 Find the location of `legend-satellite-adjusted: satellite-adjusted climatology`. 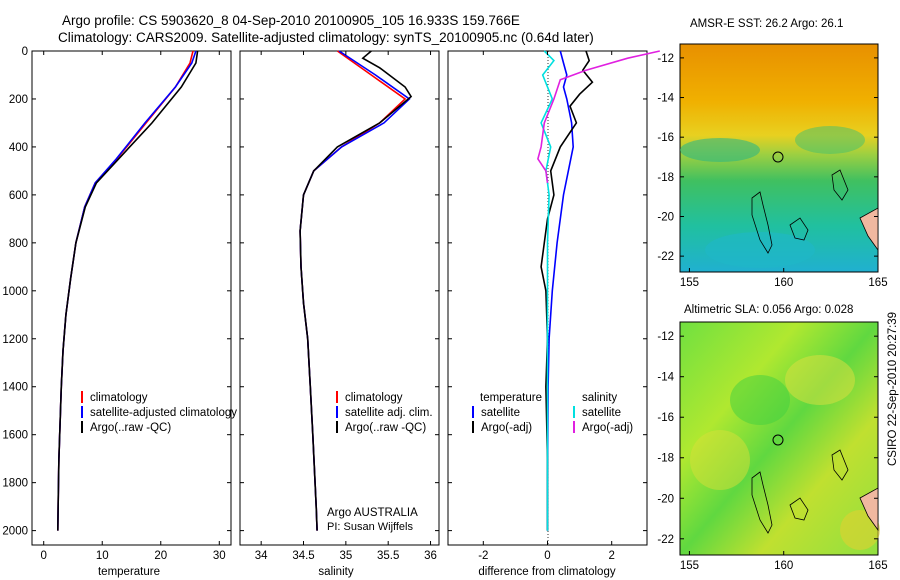

legend-satellite-adjusted: satellite-adjusted climatology is located at coordinates (163, 413).